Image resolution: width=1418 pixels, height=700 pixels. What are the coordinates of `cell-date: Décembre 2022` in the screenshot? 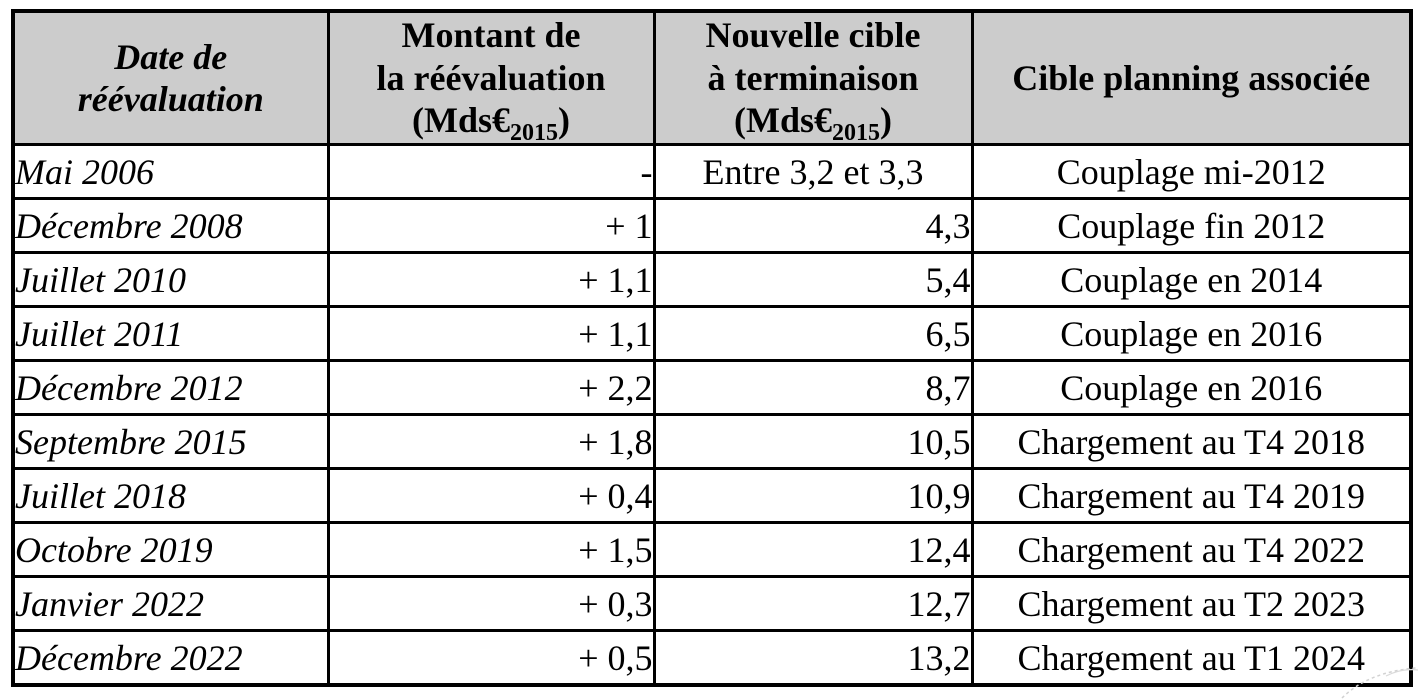 It's located at (170, 658).